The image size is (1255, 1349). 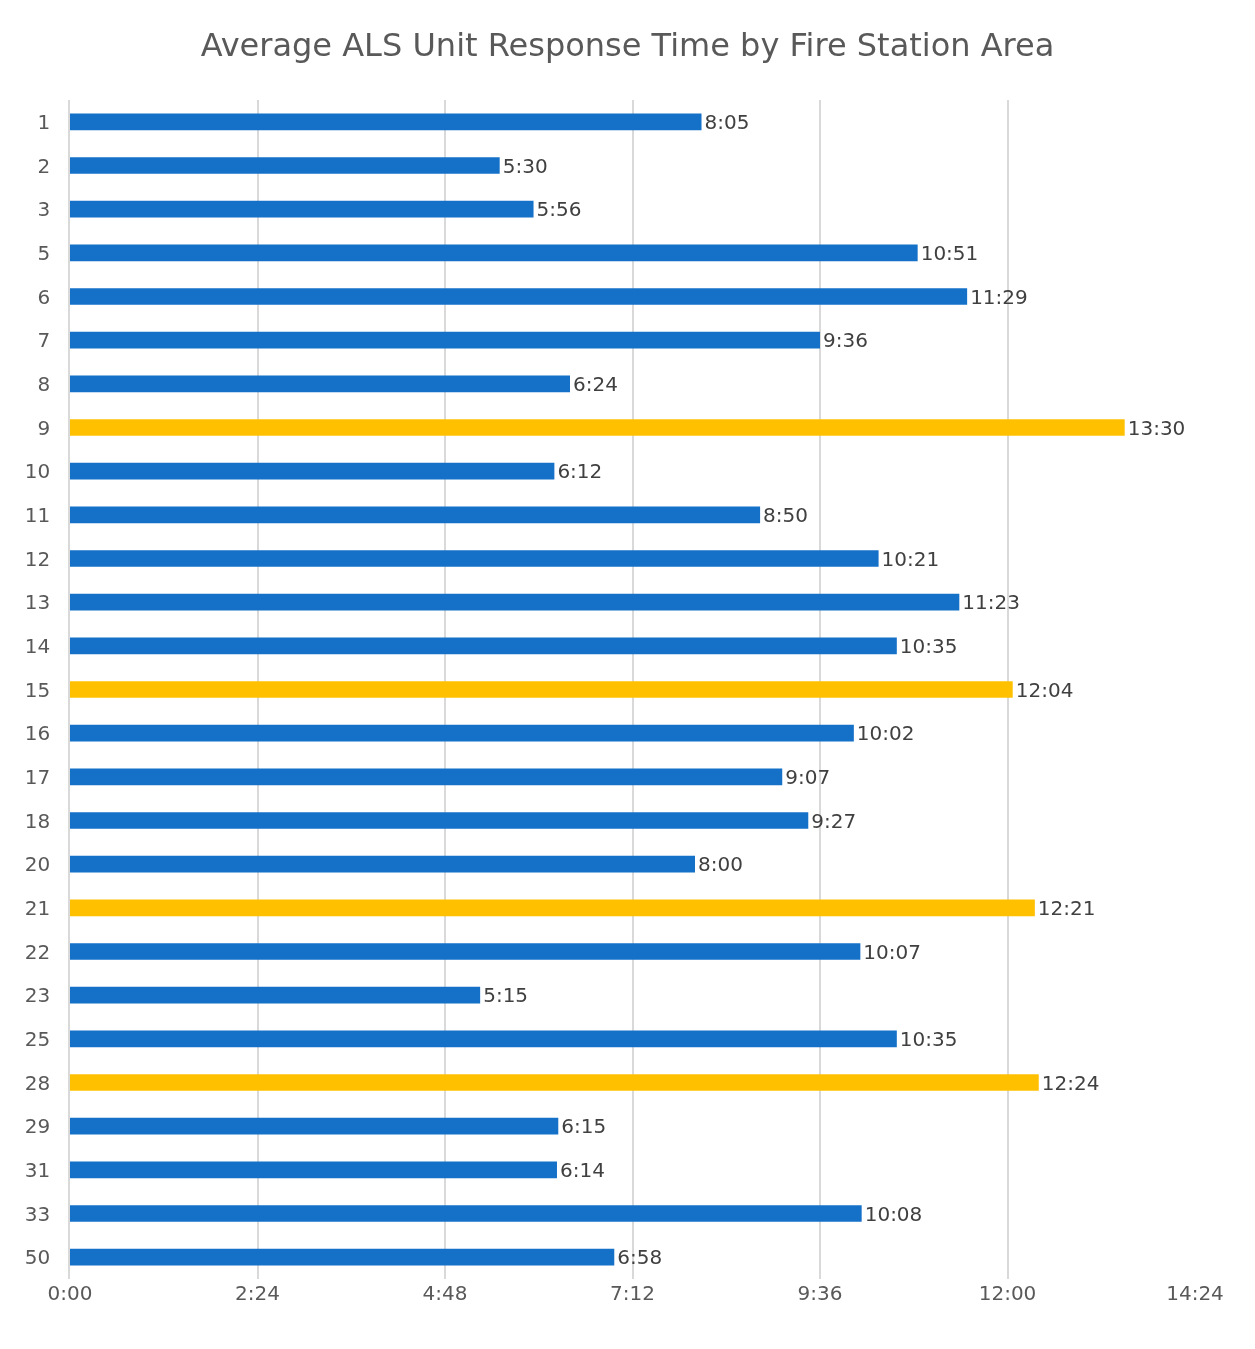 I want to click on y-tick-label: 1, so click(x=44, y=121).